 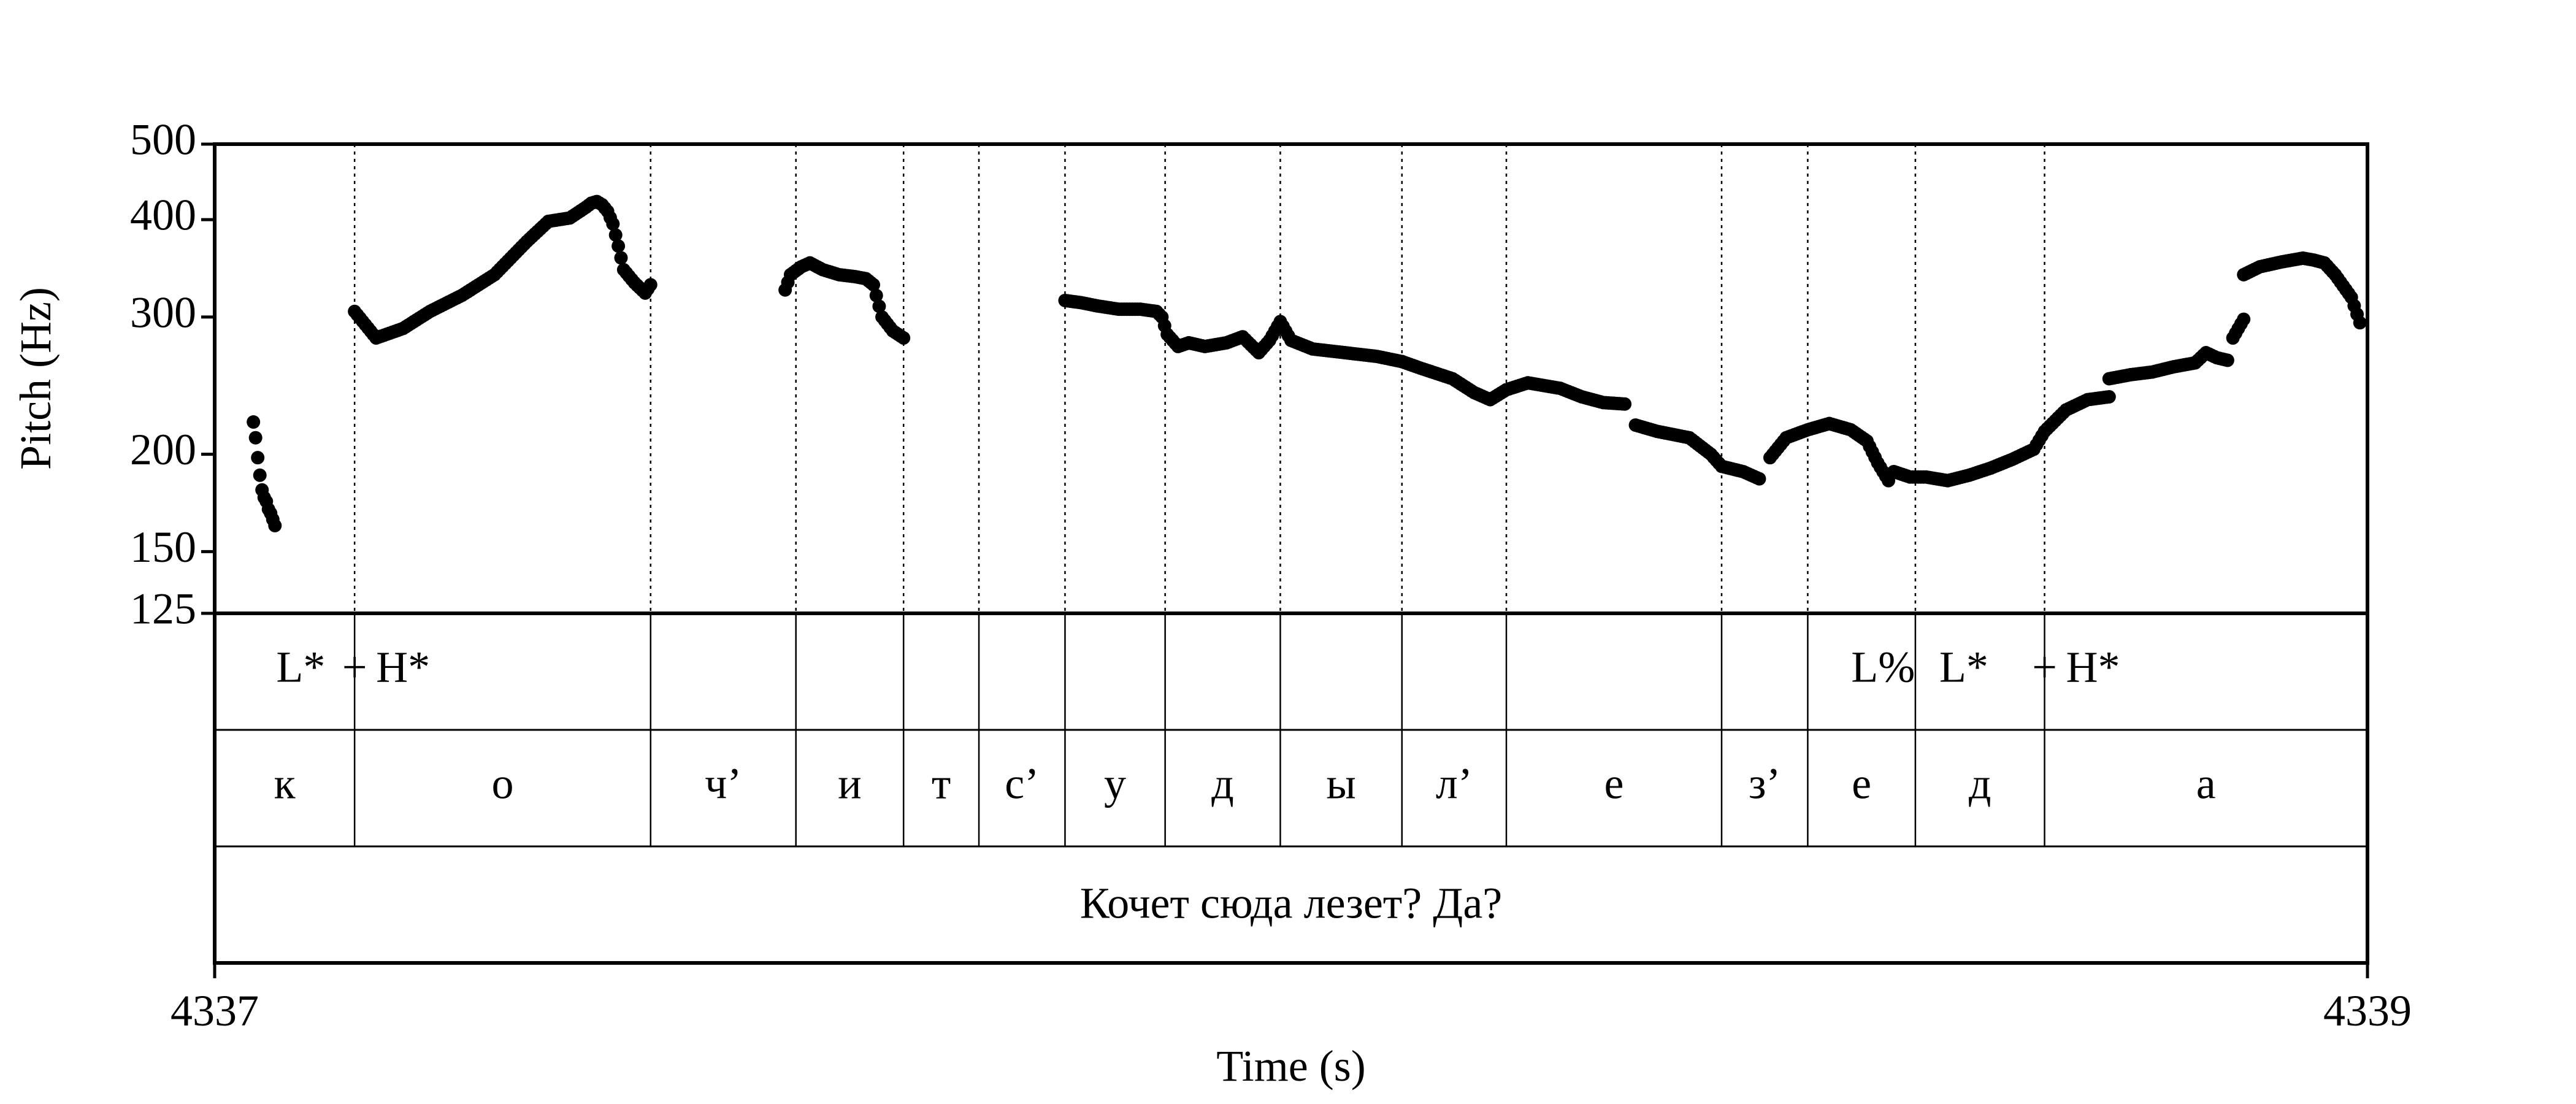 I want to click on segment-label: с’, so click(x=1022, y=783).